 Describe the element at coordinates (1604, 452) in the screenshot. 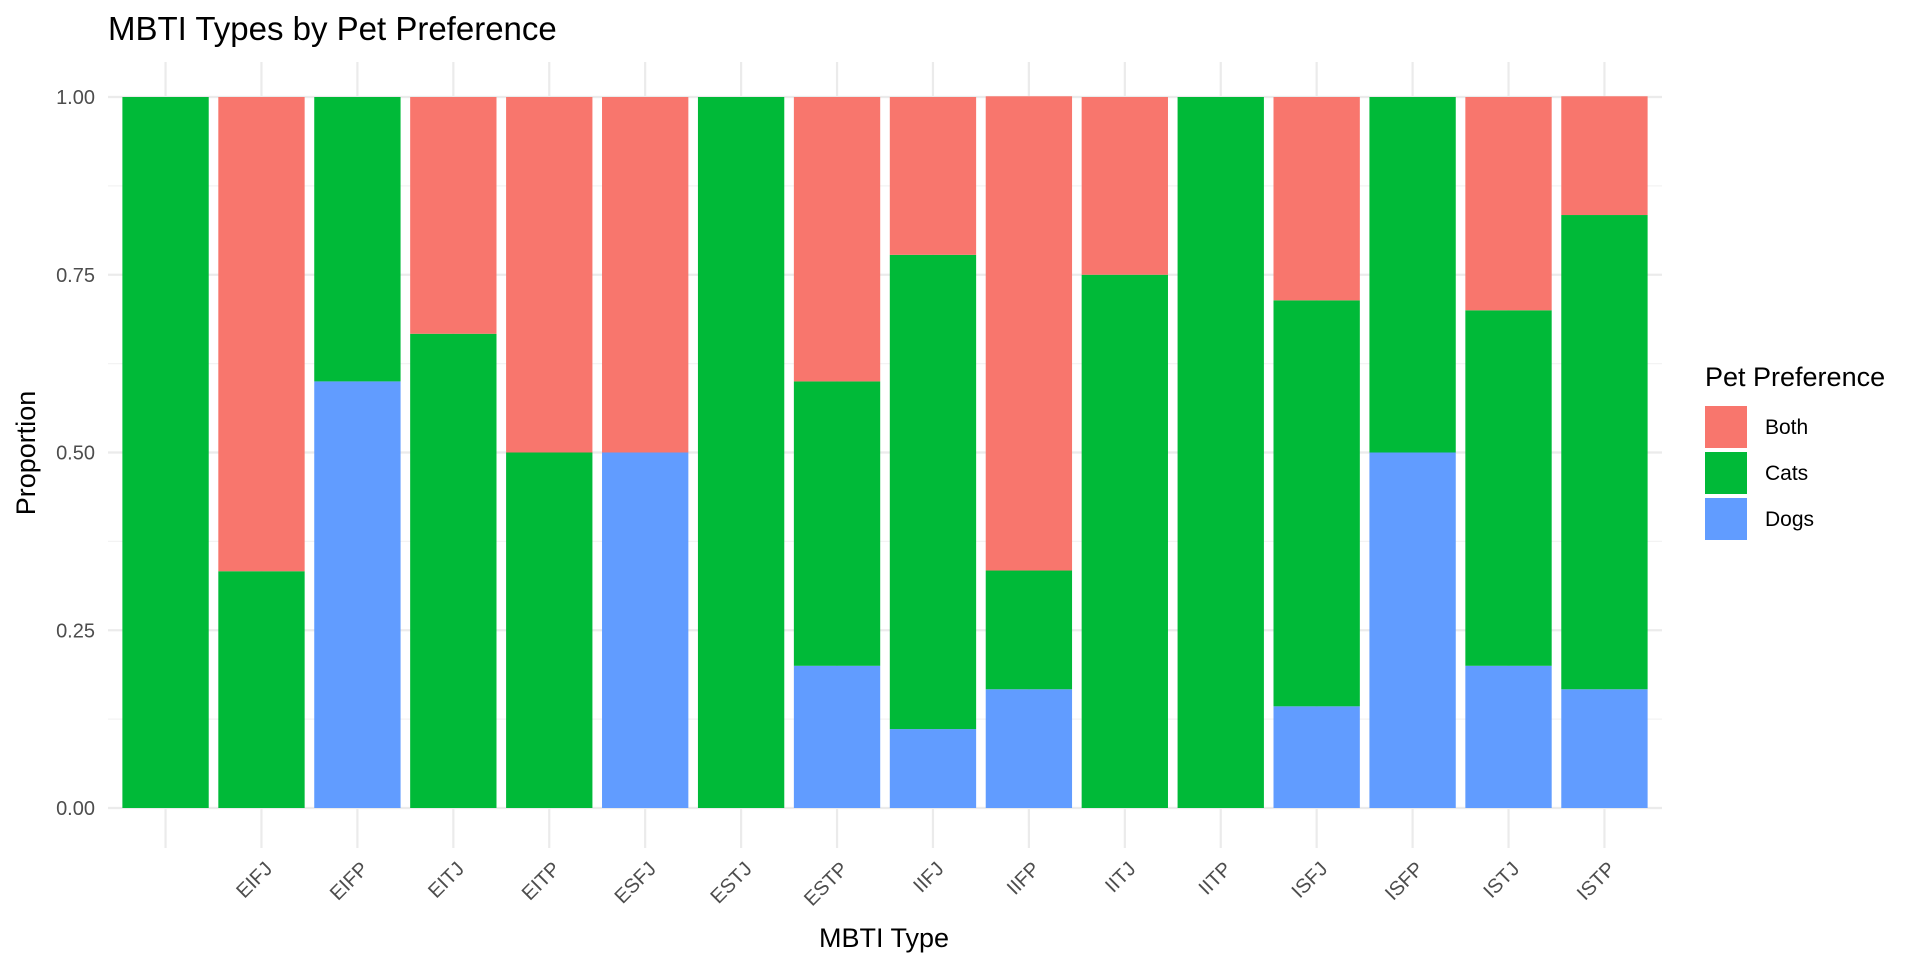

I see `bar-cats-istp` at that location.